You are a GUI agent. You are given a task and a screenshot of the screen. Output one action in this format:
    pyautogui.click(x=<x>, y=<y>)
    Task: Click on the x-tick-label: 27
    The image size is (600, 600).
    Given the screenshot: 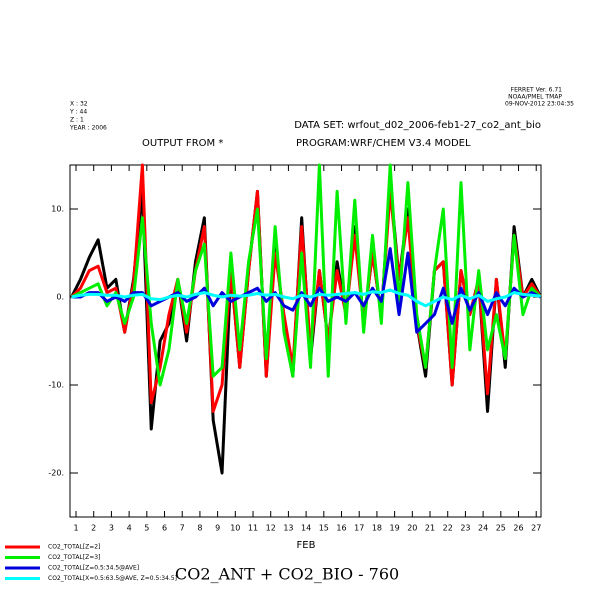 What is the action you would take?
    pyautogui.click(x=536, y=528)
    